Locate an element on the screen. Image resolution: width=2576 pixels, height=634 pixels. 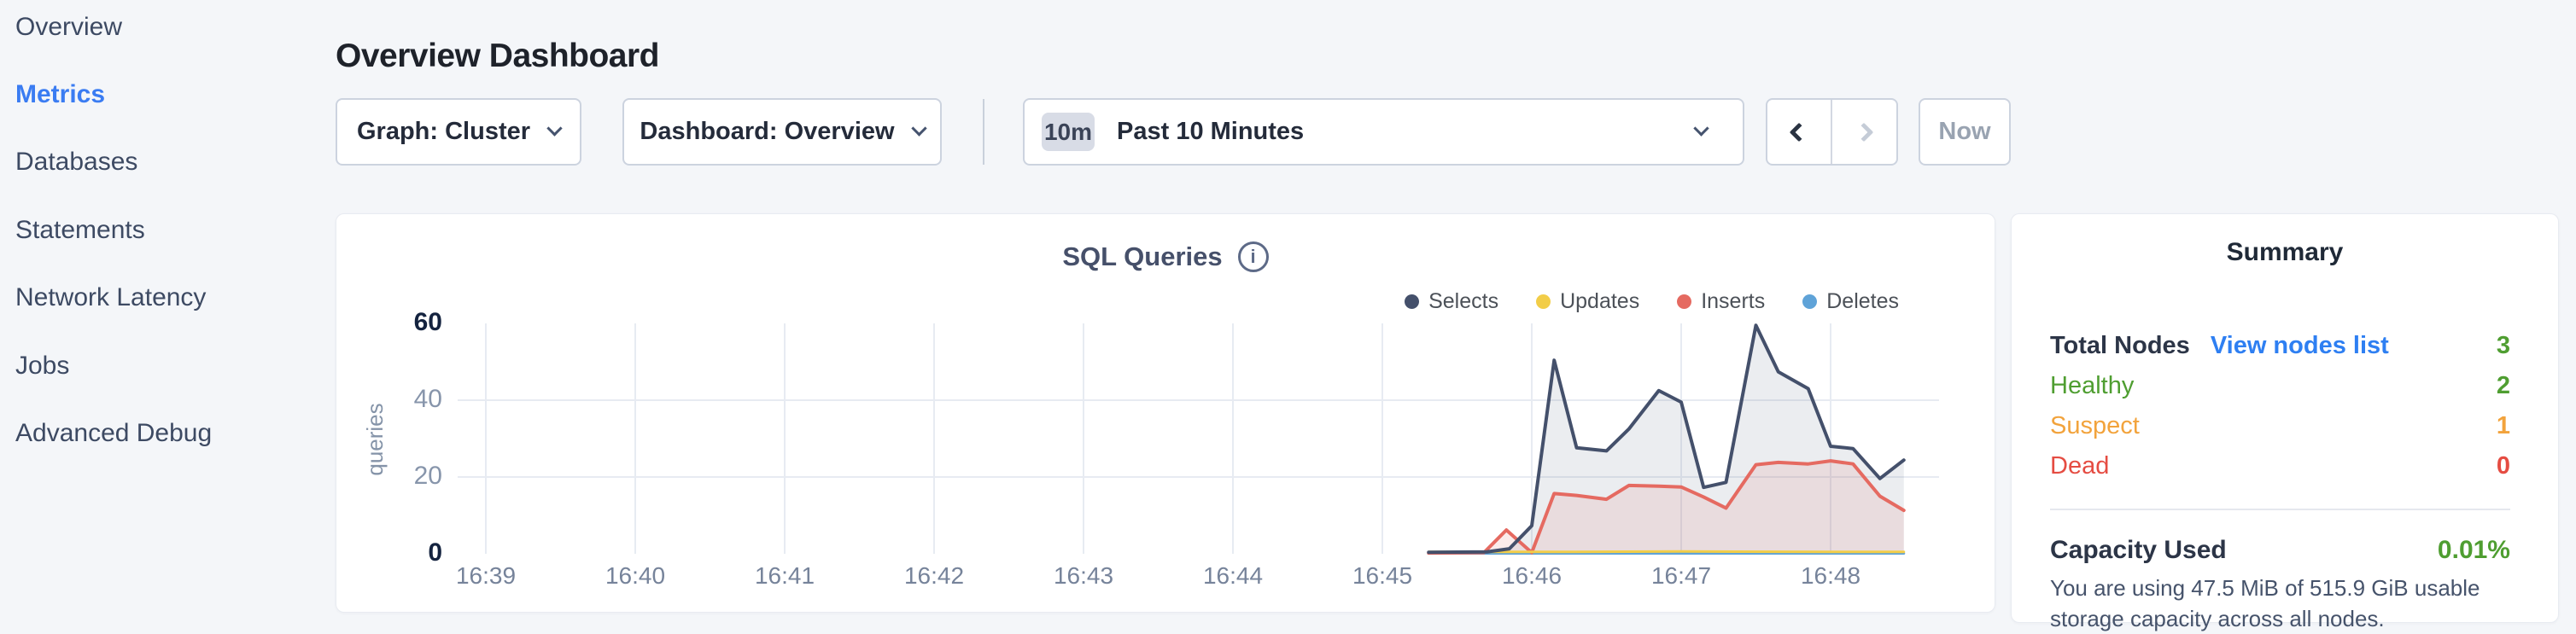
now-button: Now is located at coordinates (1965, 132).